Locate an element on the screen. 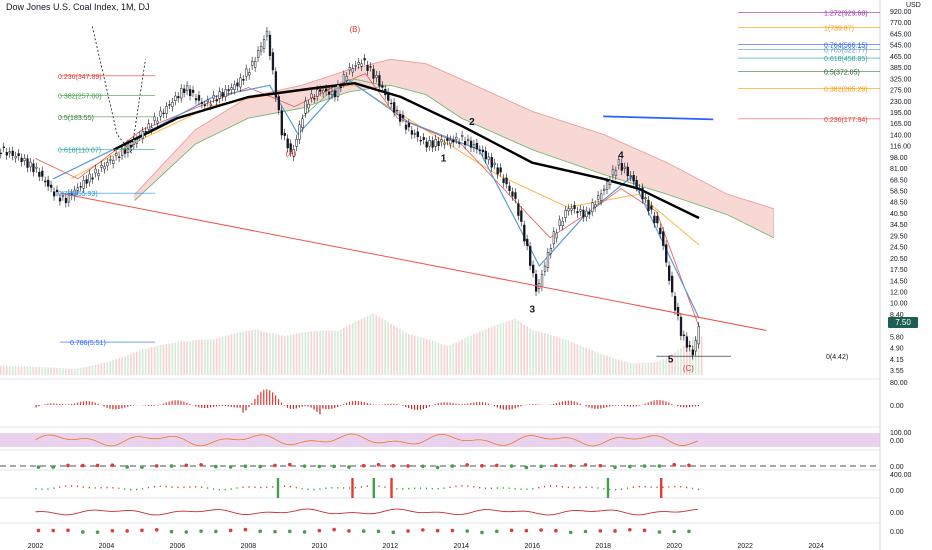  fib-right-label: 1.272(929.68) is located at coordinates (846, 14).